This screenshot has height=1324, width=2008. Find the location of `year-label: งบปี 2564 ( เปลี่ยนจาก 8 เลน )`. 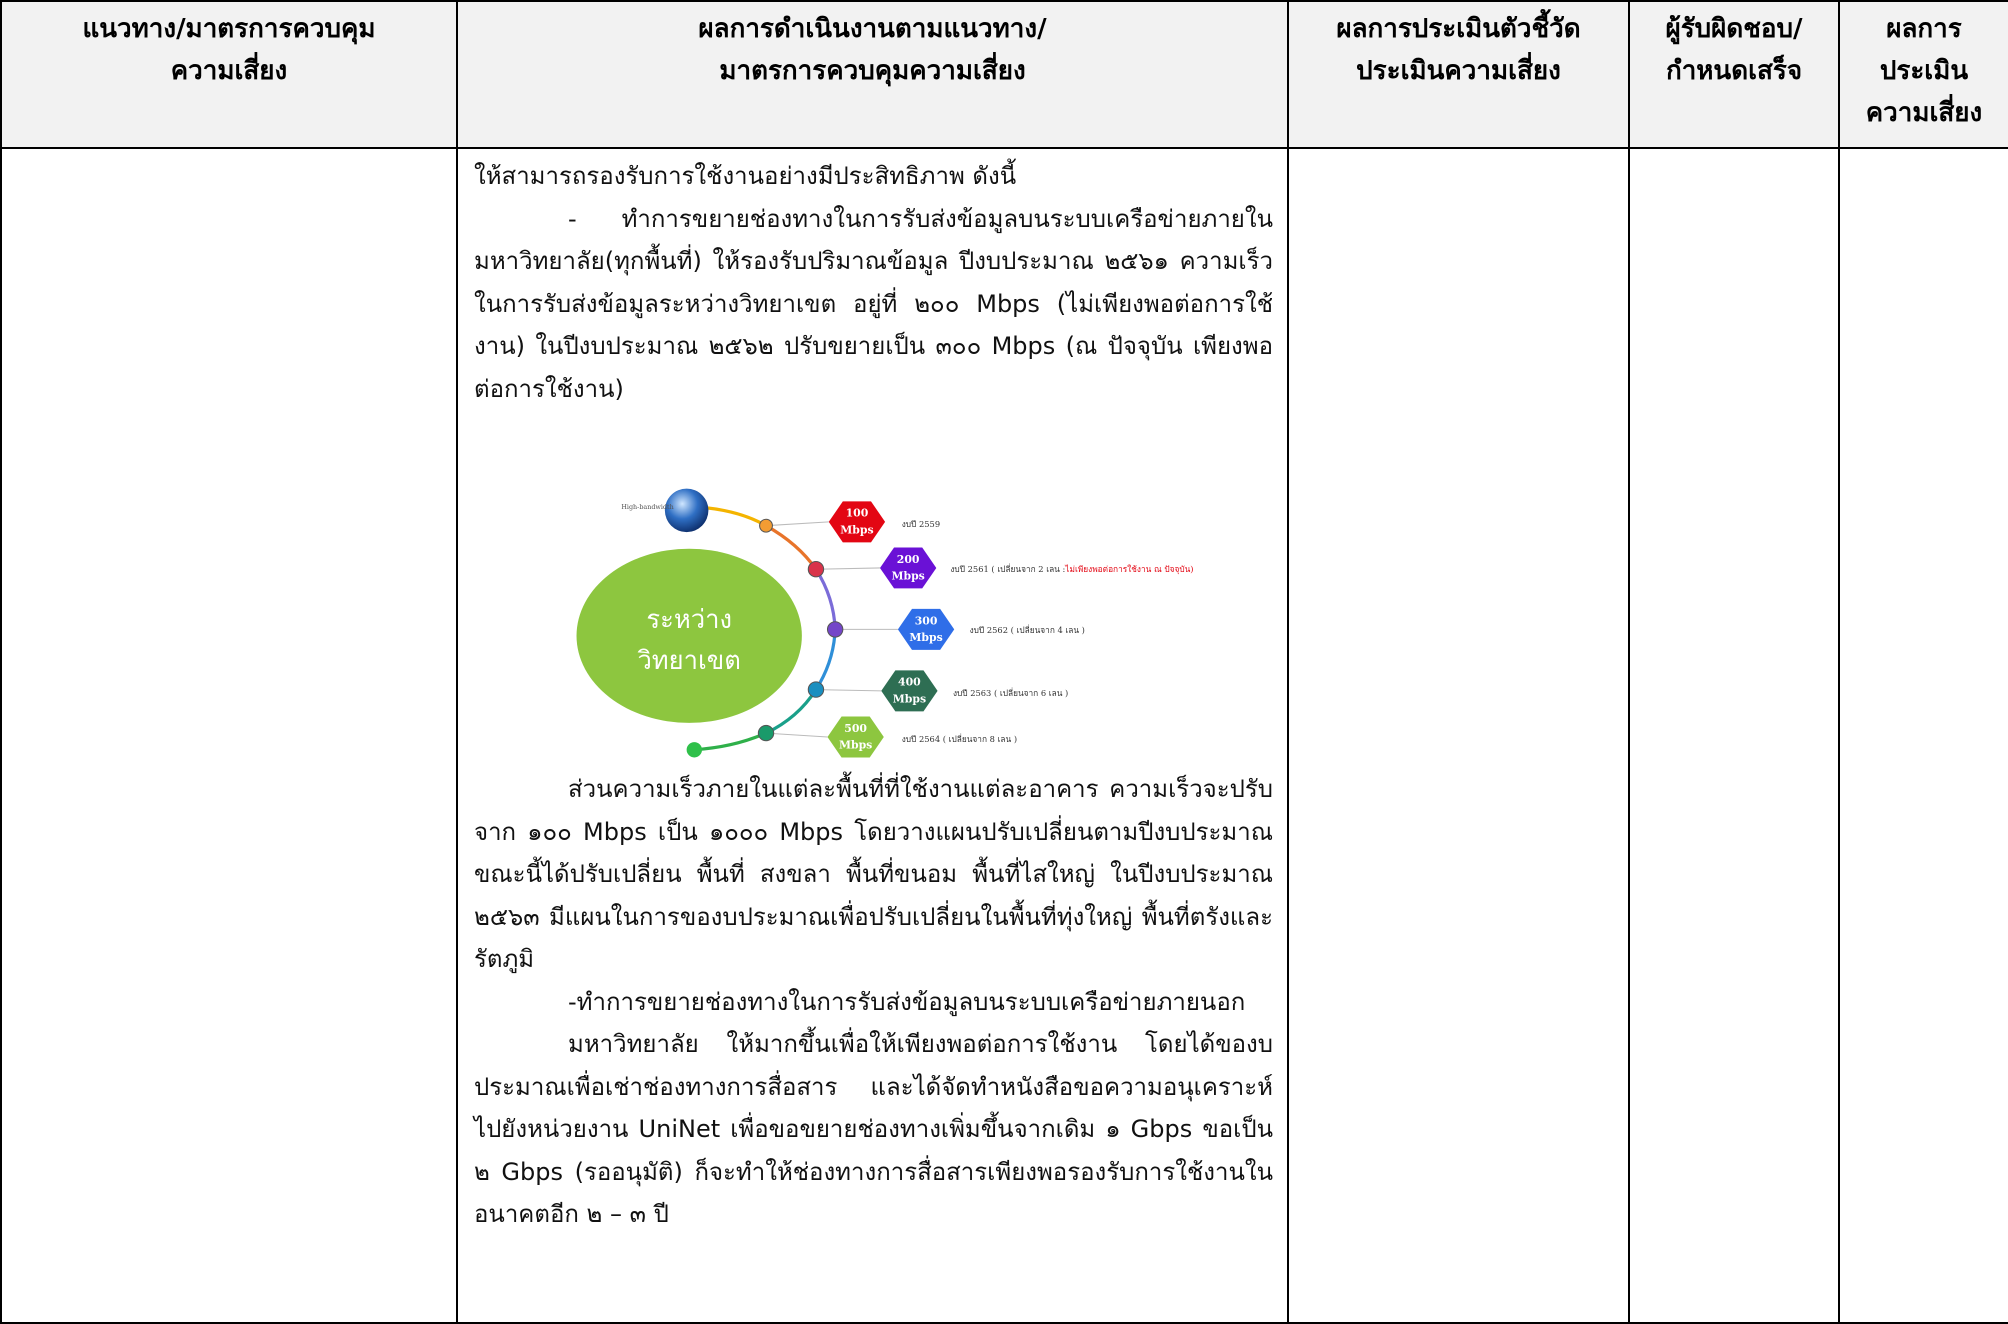

year-label: งบปี 2564 ( เปลี่ยนจาก 8 เลน ) is located at coordinates (959, 738).